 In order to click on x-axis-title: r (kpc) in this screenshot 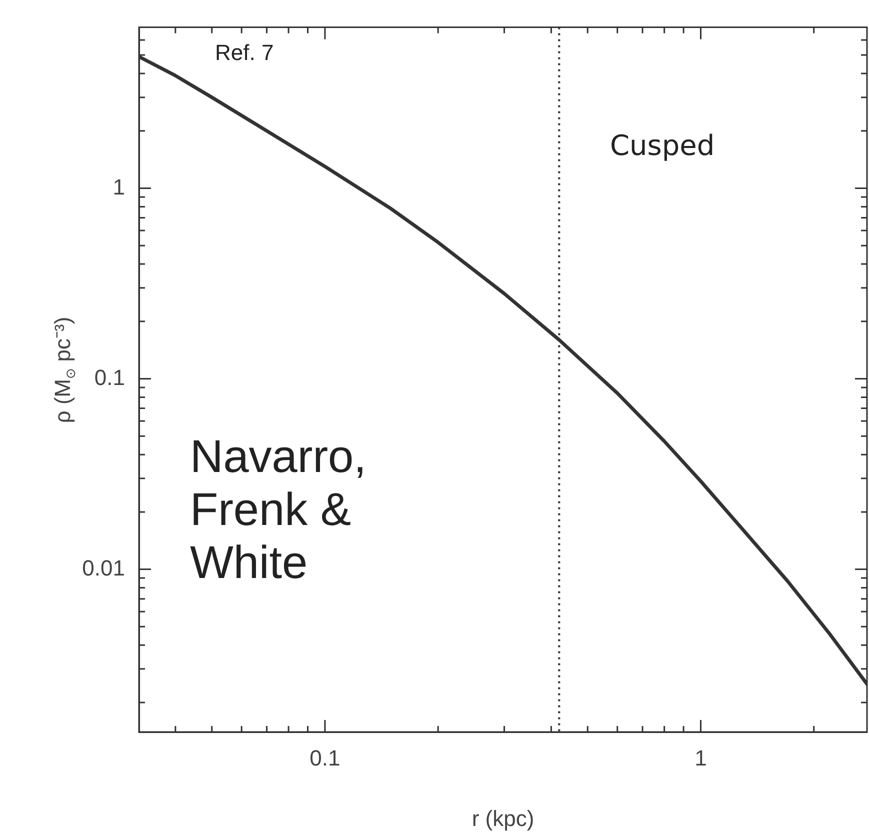, I will do `click(503, 818)`.